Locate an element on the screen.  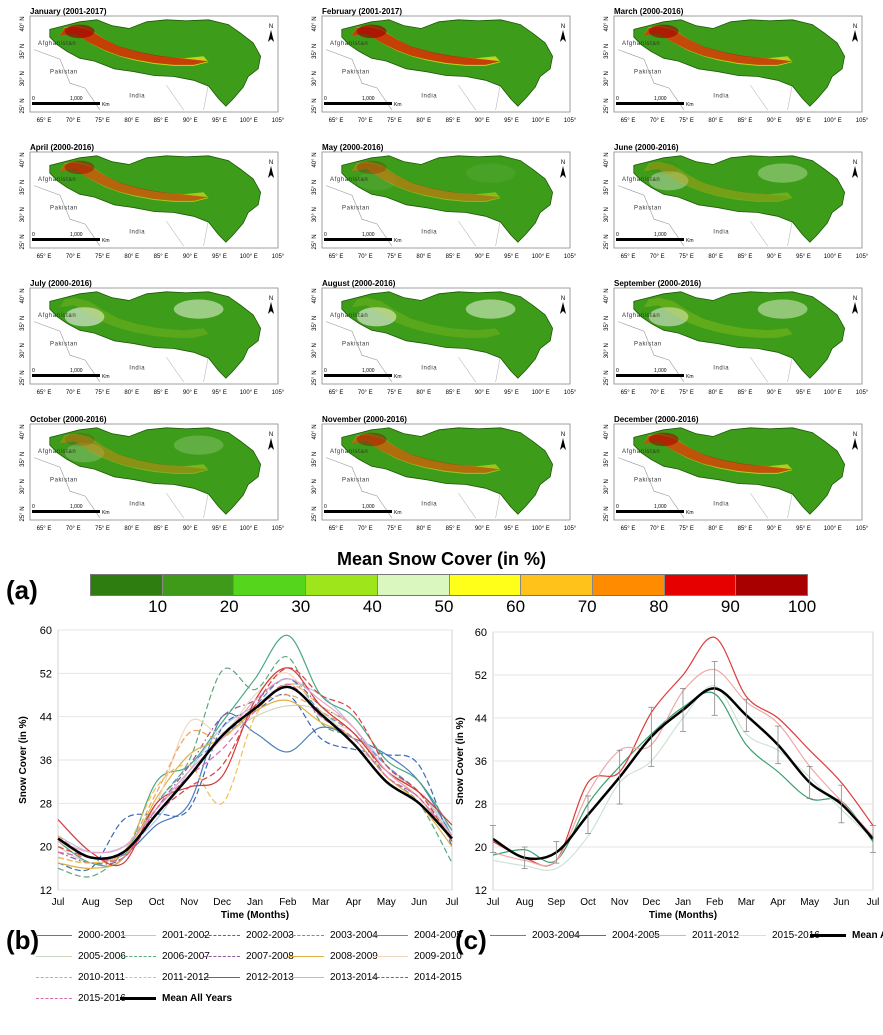
country-label: Pakistan is located at coordinates (356, 345).